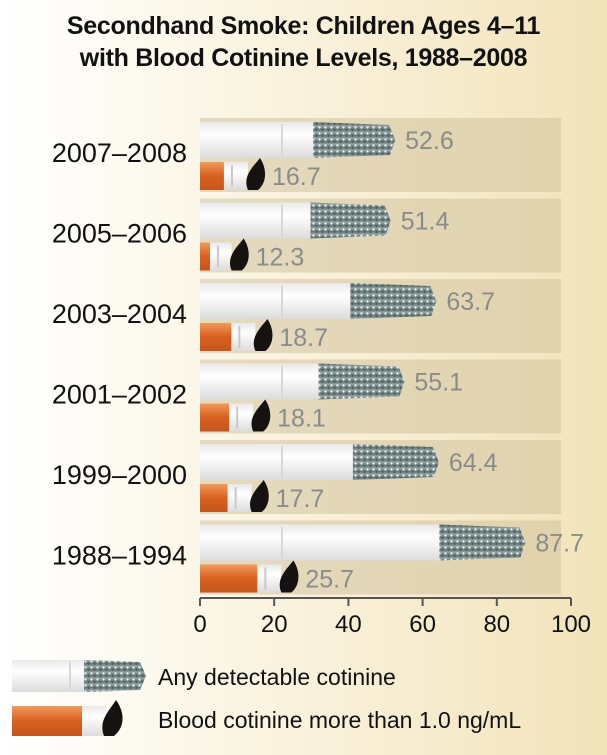  I want to click on legend-swatch-ember, so click(112, 718).